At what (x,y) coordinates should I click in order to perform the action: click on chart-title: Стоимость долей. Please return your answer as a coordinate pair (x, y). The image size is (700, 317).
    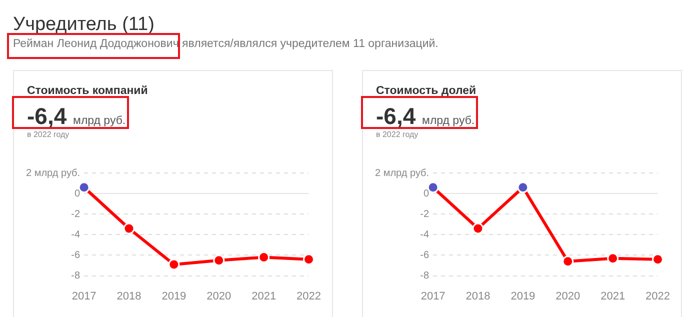
    Looking at the image, I should click on (426, 91).